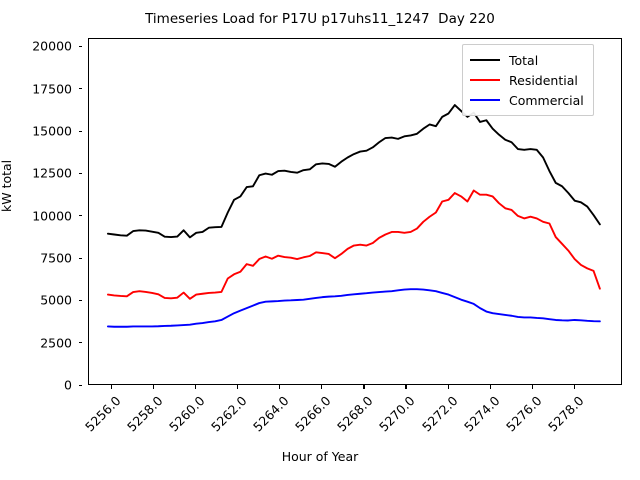 This screenshot has height=480, width=640. What do you see at coordinates (439, 414) in the screenshot?
I see `x-tick-label: 5272.0` at bounding box center [439, 414].